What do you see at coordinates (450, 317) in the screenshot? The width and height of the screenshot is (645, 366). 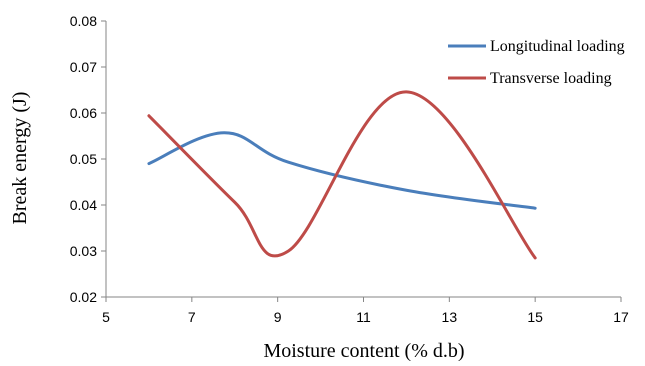 I see `x-tick-label: 13` at bounding box center [450, 317].